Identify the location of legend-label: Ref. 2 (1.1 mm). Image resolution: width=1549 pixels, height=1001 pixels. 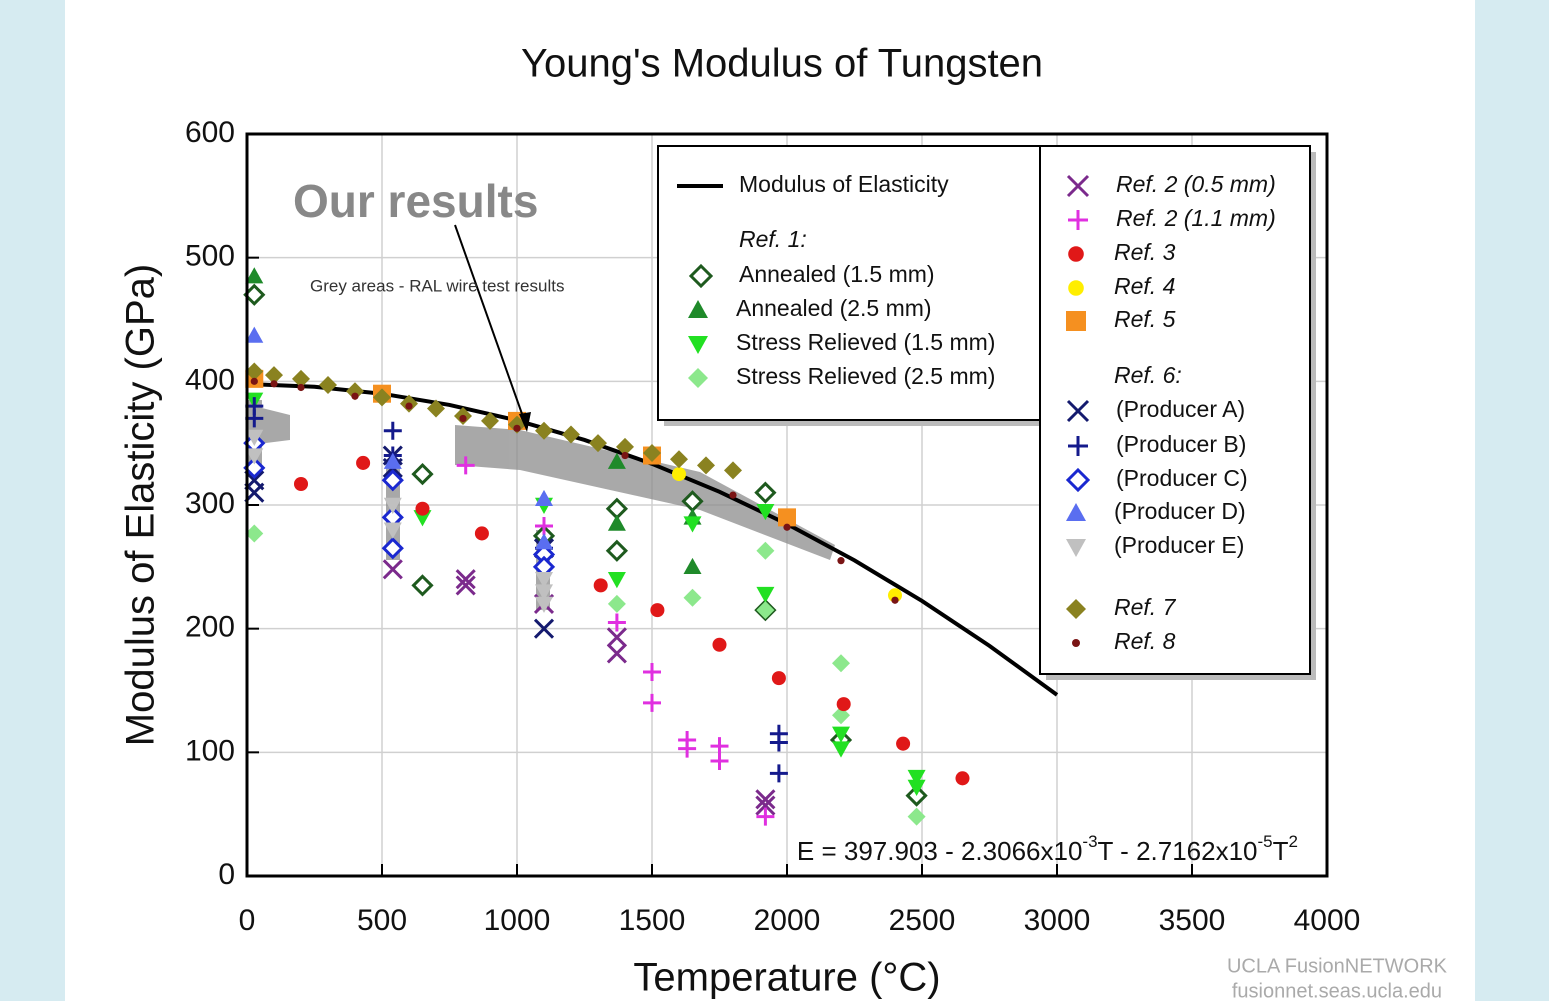
(1196, 218).